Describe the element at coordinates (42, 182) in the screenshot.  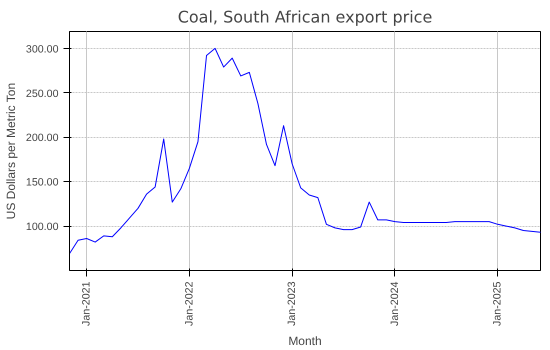
I see `y-tick-label: 150.00` at that location.